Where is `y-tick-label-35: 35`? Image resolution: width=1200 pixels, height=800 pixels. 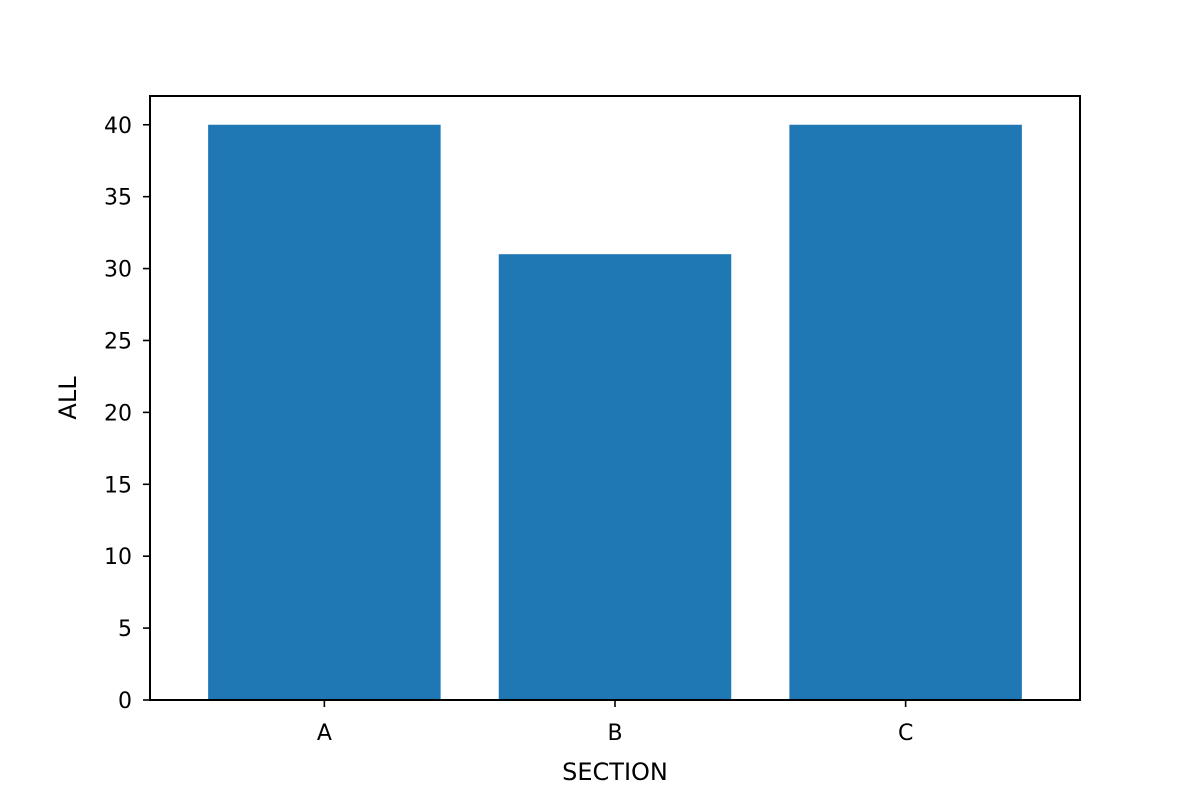
y-tick-label-35: 35 is located at coordinates (118, 198).